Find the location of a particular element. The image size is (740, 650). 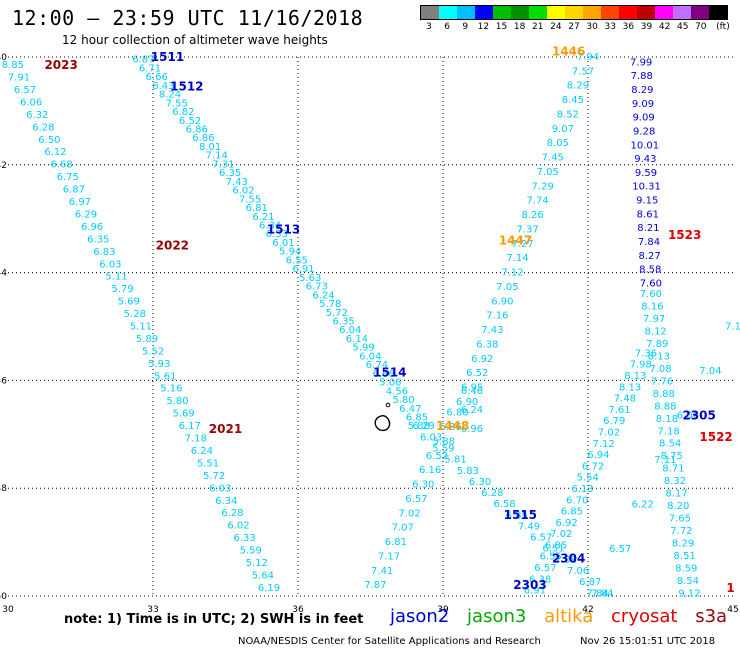

wave-height-label: 10.01 is located at coordinates (644, 145).